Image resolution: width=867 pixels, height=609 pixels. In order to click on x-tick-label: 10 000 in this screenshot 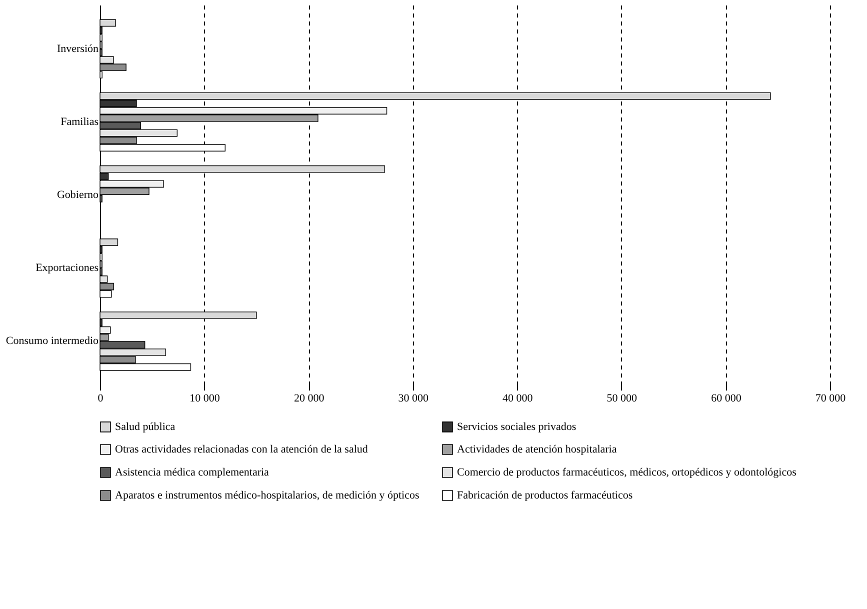, I will do `click(205, 398)`.